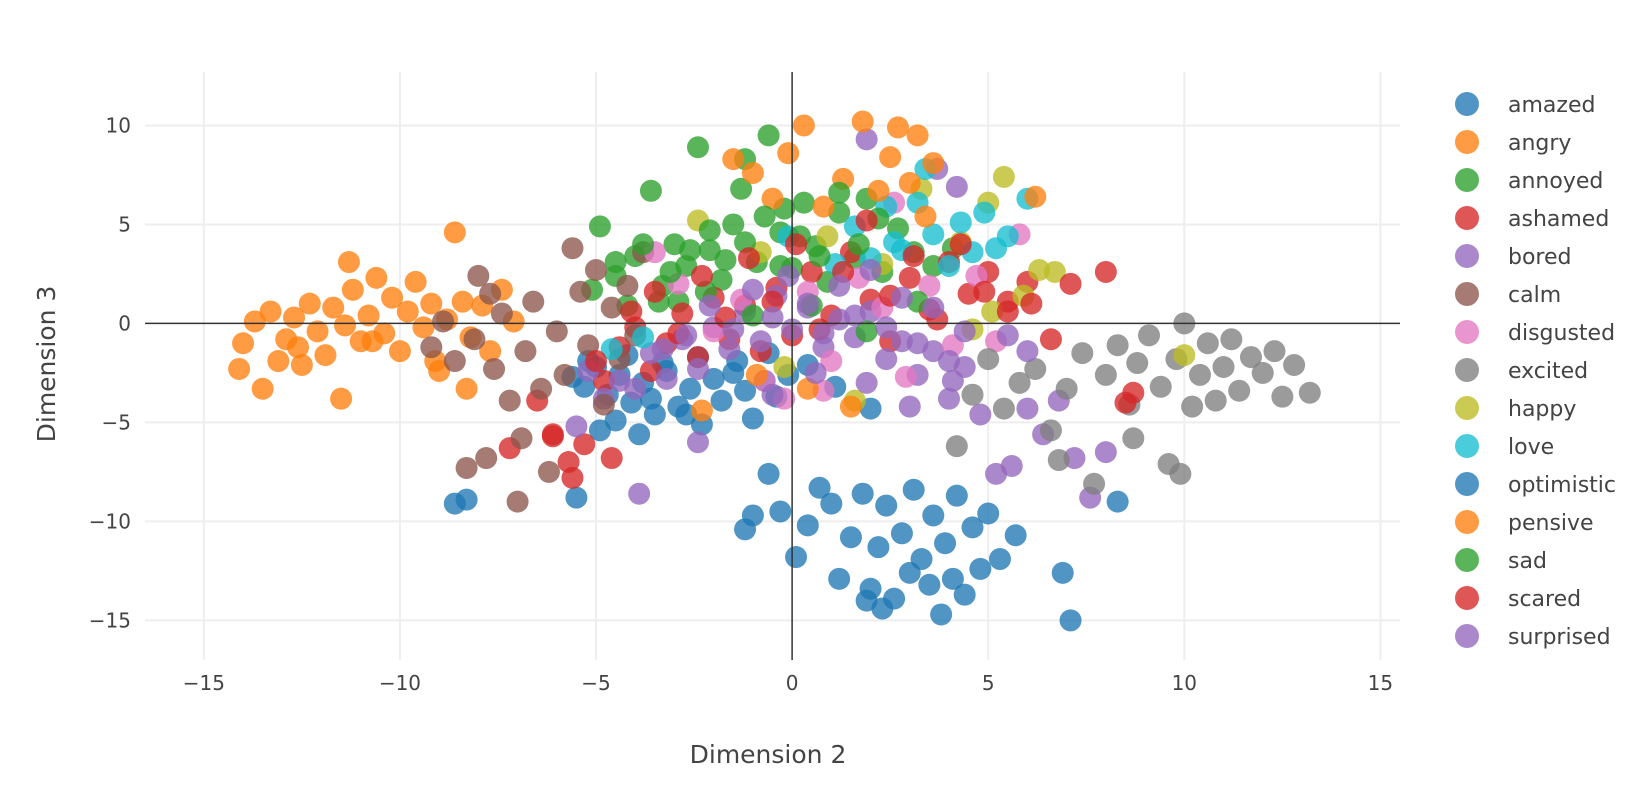 The width and height of the screenshot is (1626, 786). What do you see at coordinates (1544, 599) in the screenshot?
I see `legend-label: scared` at bounding box center [1544, 599].